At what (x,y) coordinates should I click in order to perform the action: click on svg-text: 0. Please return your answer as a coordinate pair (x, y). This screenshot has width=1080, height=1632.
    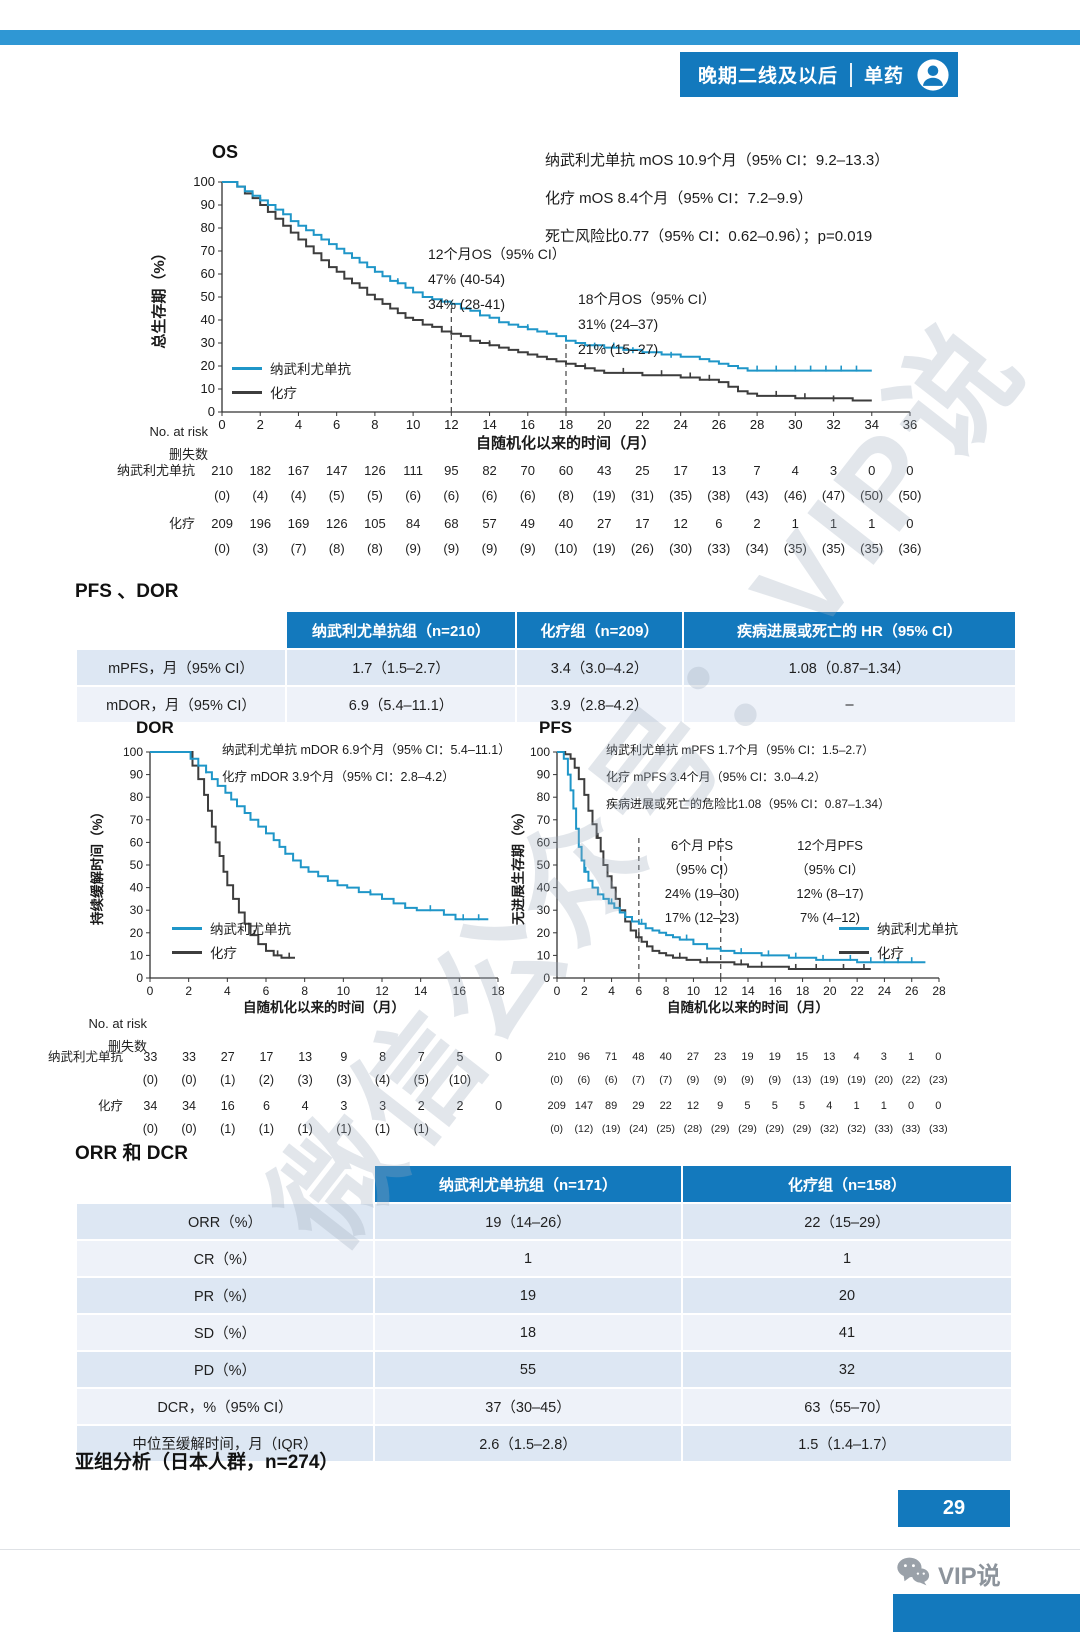
    Looking at the image, I should click on (557, 991).